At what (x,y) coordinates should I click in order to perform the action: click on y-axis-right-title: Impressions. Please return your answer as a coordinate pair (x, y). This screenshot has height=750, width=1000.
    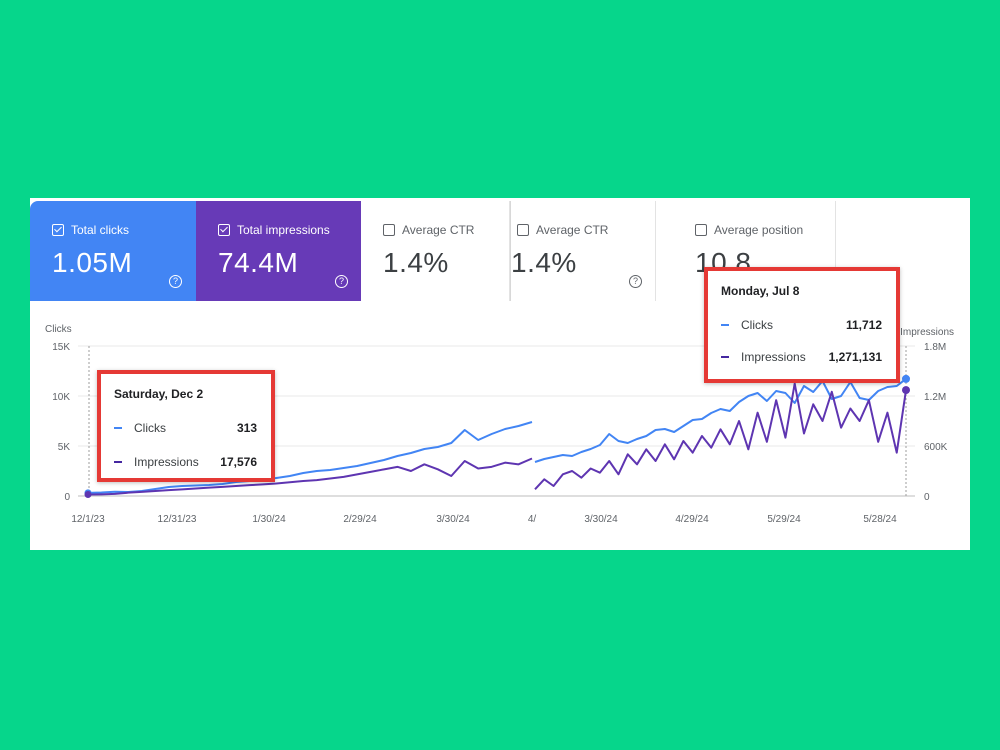
    Looking at the image, I should click on (927, 332).